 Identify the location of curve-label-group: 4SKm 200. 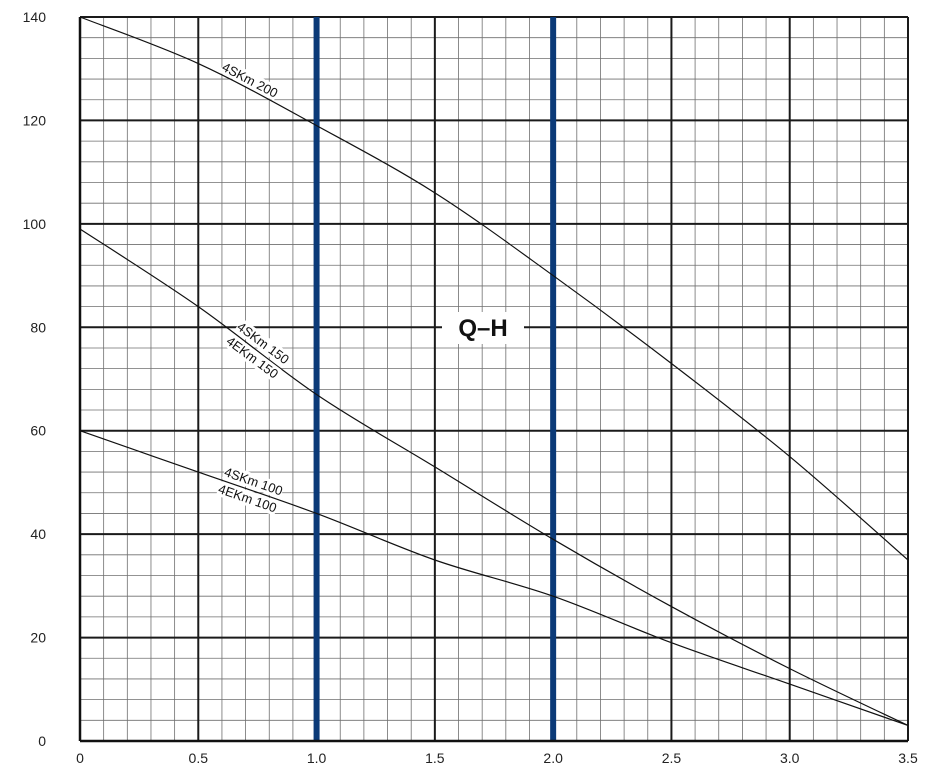
(250, 80).